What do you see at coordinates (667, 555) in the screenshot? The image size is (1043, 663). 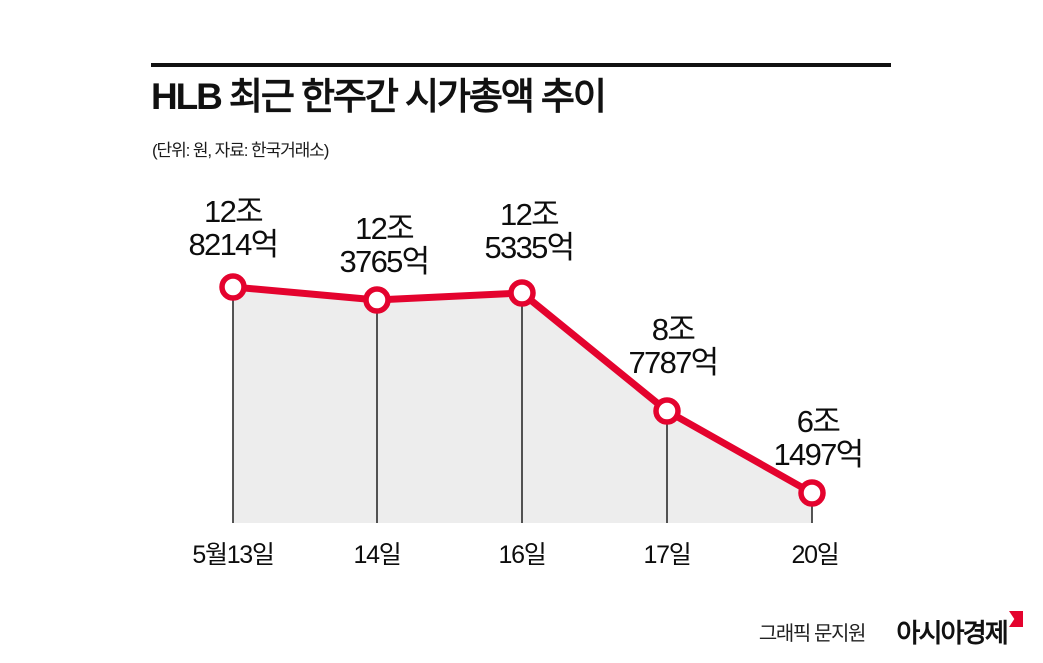 I see `x-axis-label: 17일` at bounding box center [667, 555].